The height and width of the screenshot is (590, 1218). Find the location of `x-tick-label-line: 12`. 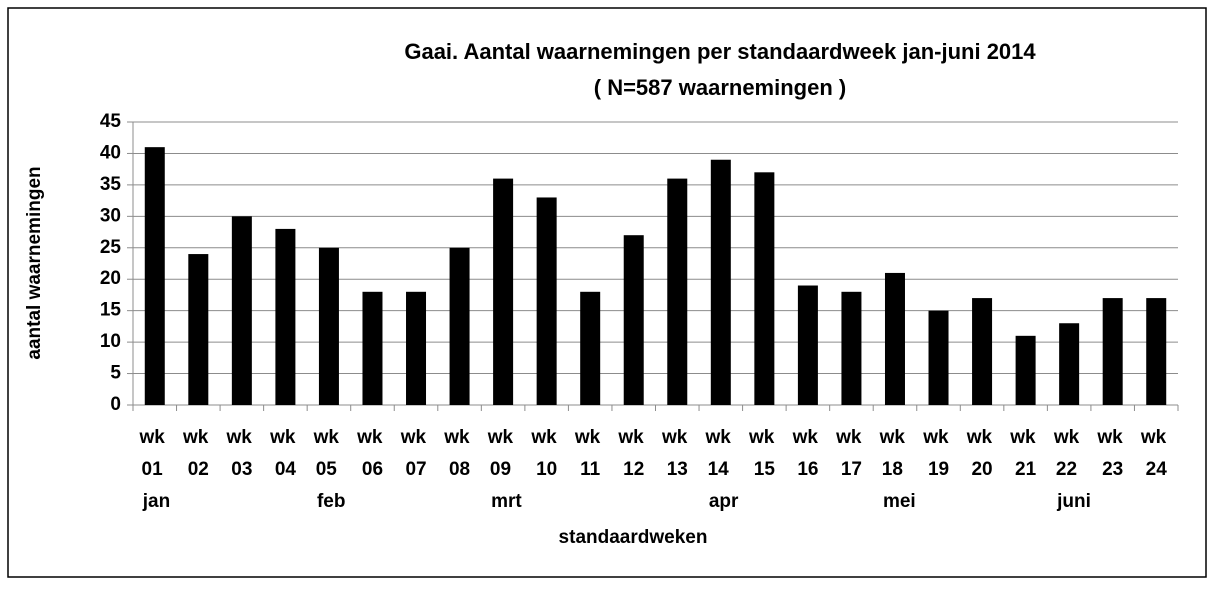

x-tick-label-line: 12 is located at coordinates (633, 469).